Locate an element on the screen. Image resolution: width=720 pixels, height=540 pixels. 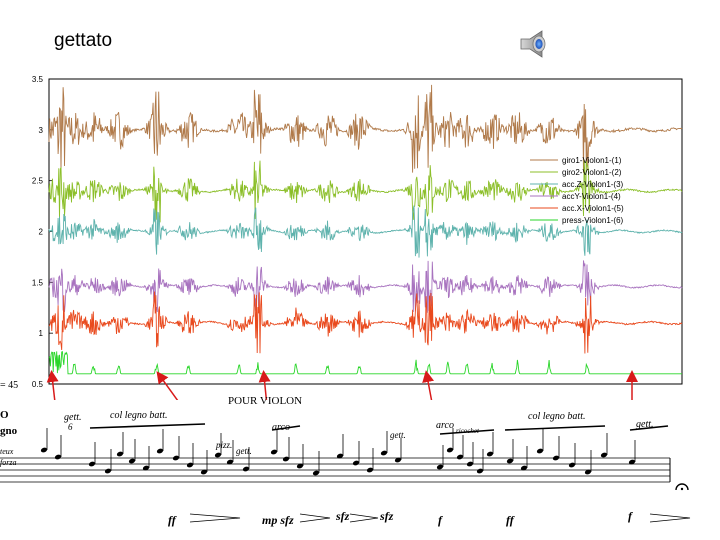
y-tick-label-5: 3 is located at coordinates (41, 130).